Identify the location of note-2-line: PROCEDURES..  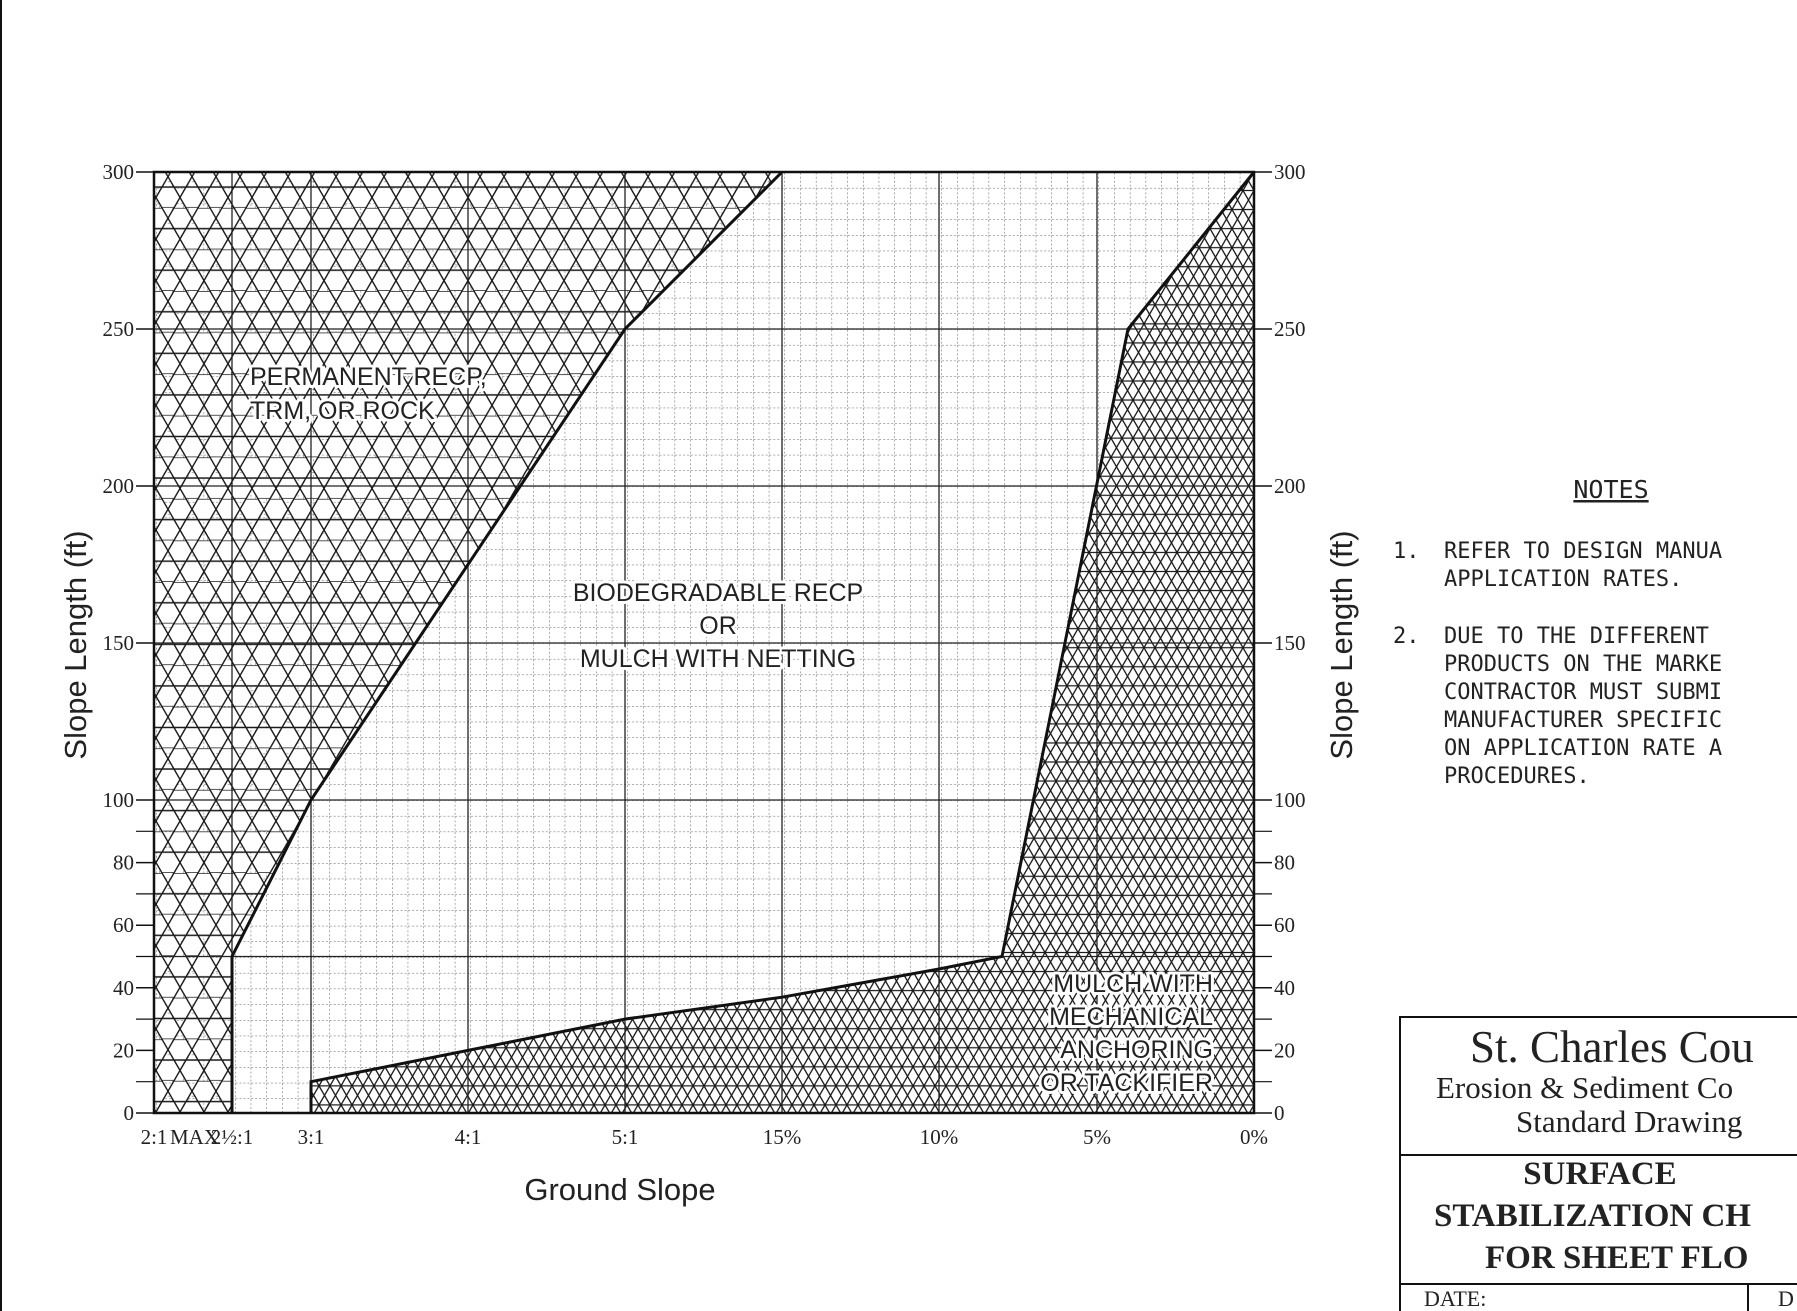
(1517, 776).